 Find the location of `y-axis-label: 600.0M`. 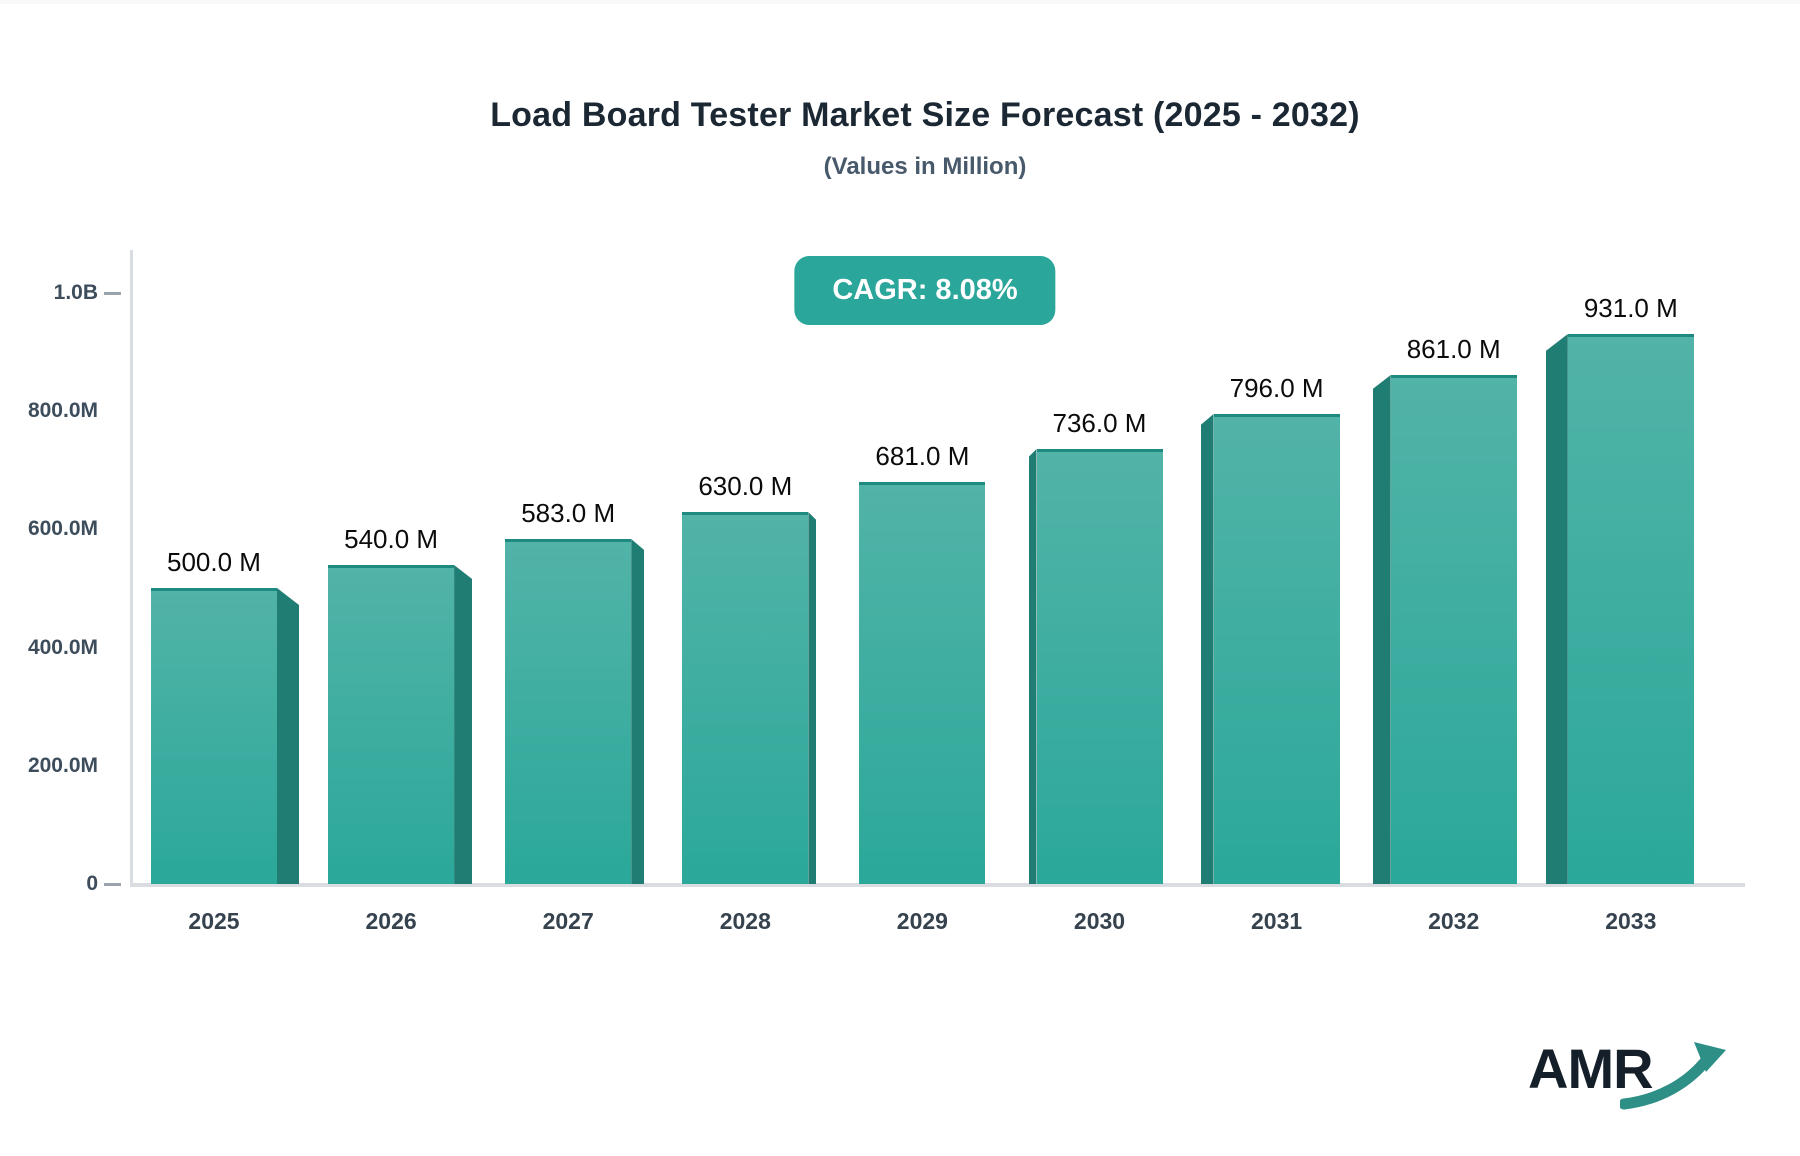

y-axis-label: 600.0M is located at coordinates (62, 529).